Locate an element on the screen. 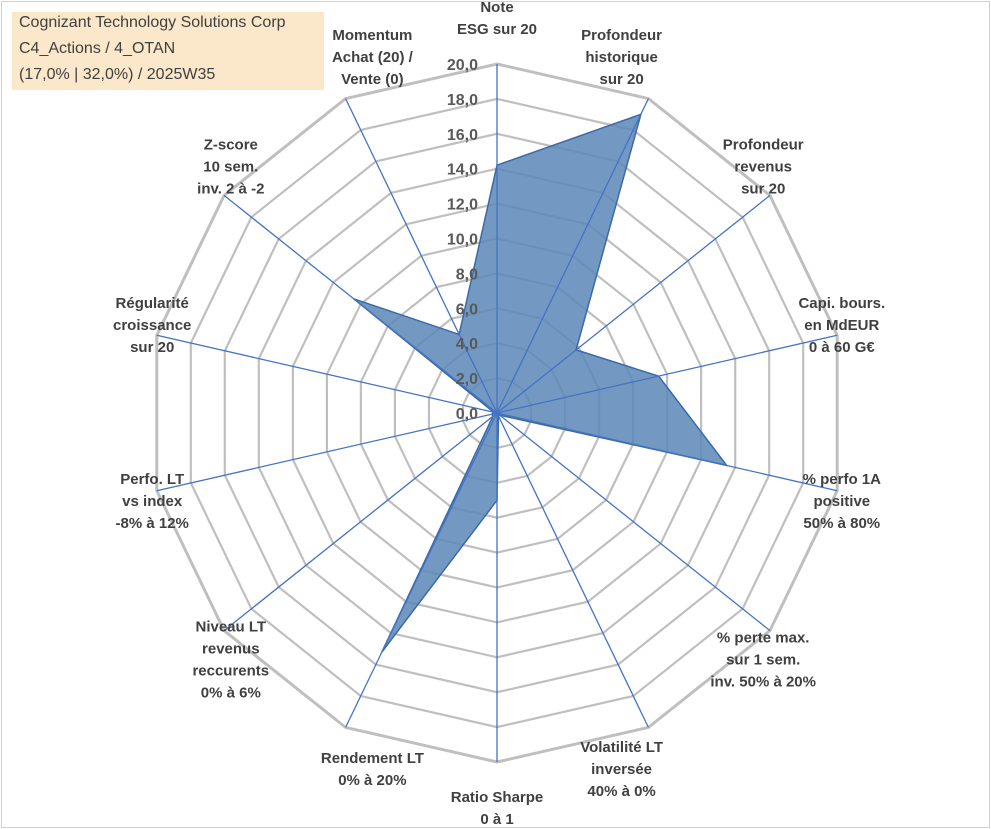 The image size is (991, 829). tick-label: 20,0 is located at coordinates (462, 65).